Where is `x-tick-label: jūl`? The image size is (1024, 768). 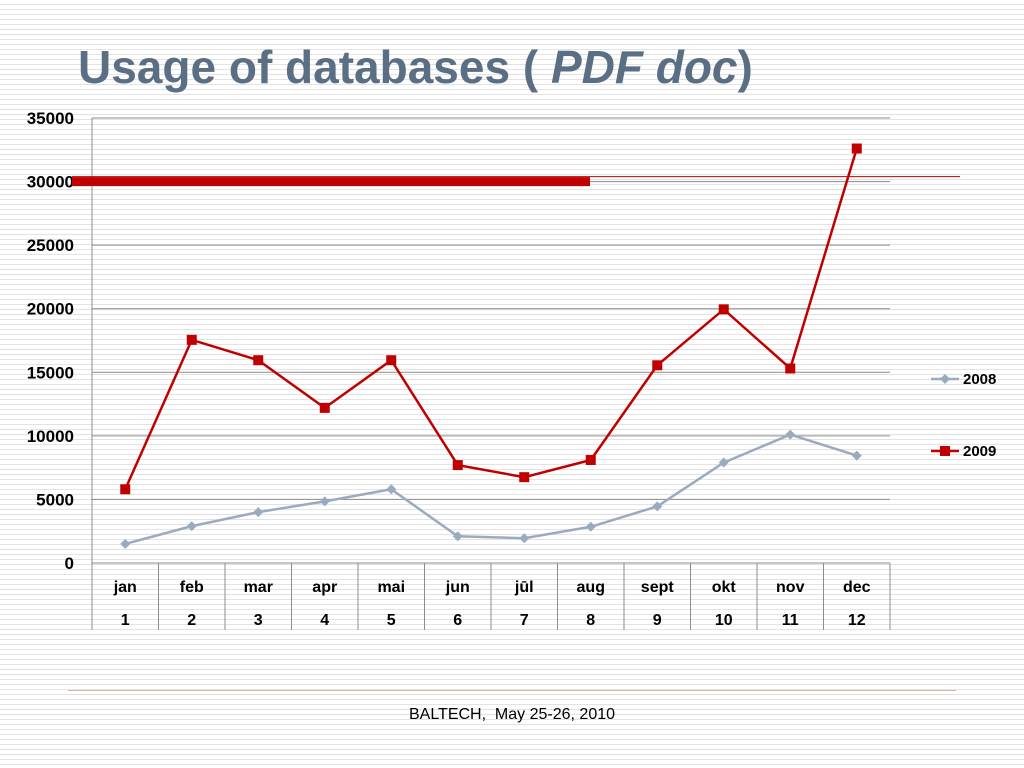 x-tick-label: jūl is located at coordinates (524, 587).